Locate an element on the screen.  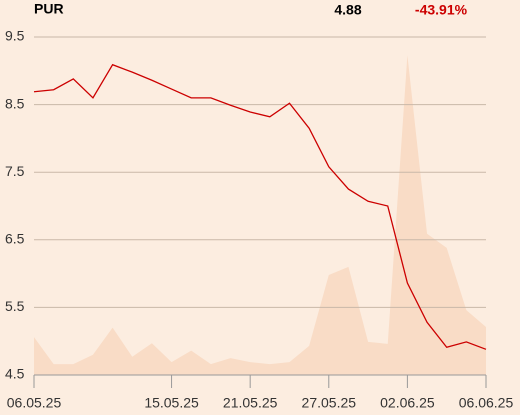
y-tick-label: 7.5 is located at coordinates (15, 171).